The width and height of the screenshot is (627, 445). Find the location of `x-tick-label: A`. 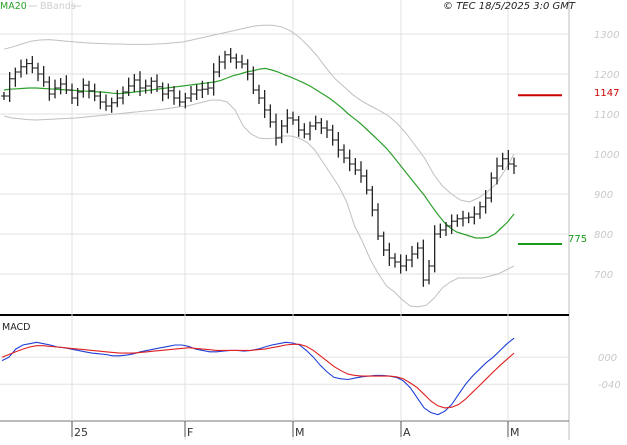

x-tick-label: A is located at coordinates (407, 432).